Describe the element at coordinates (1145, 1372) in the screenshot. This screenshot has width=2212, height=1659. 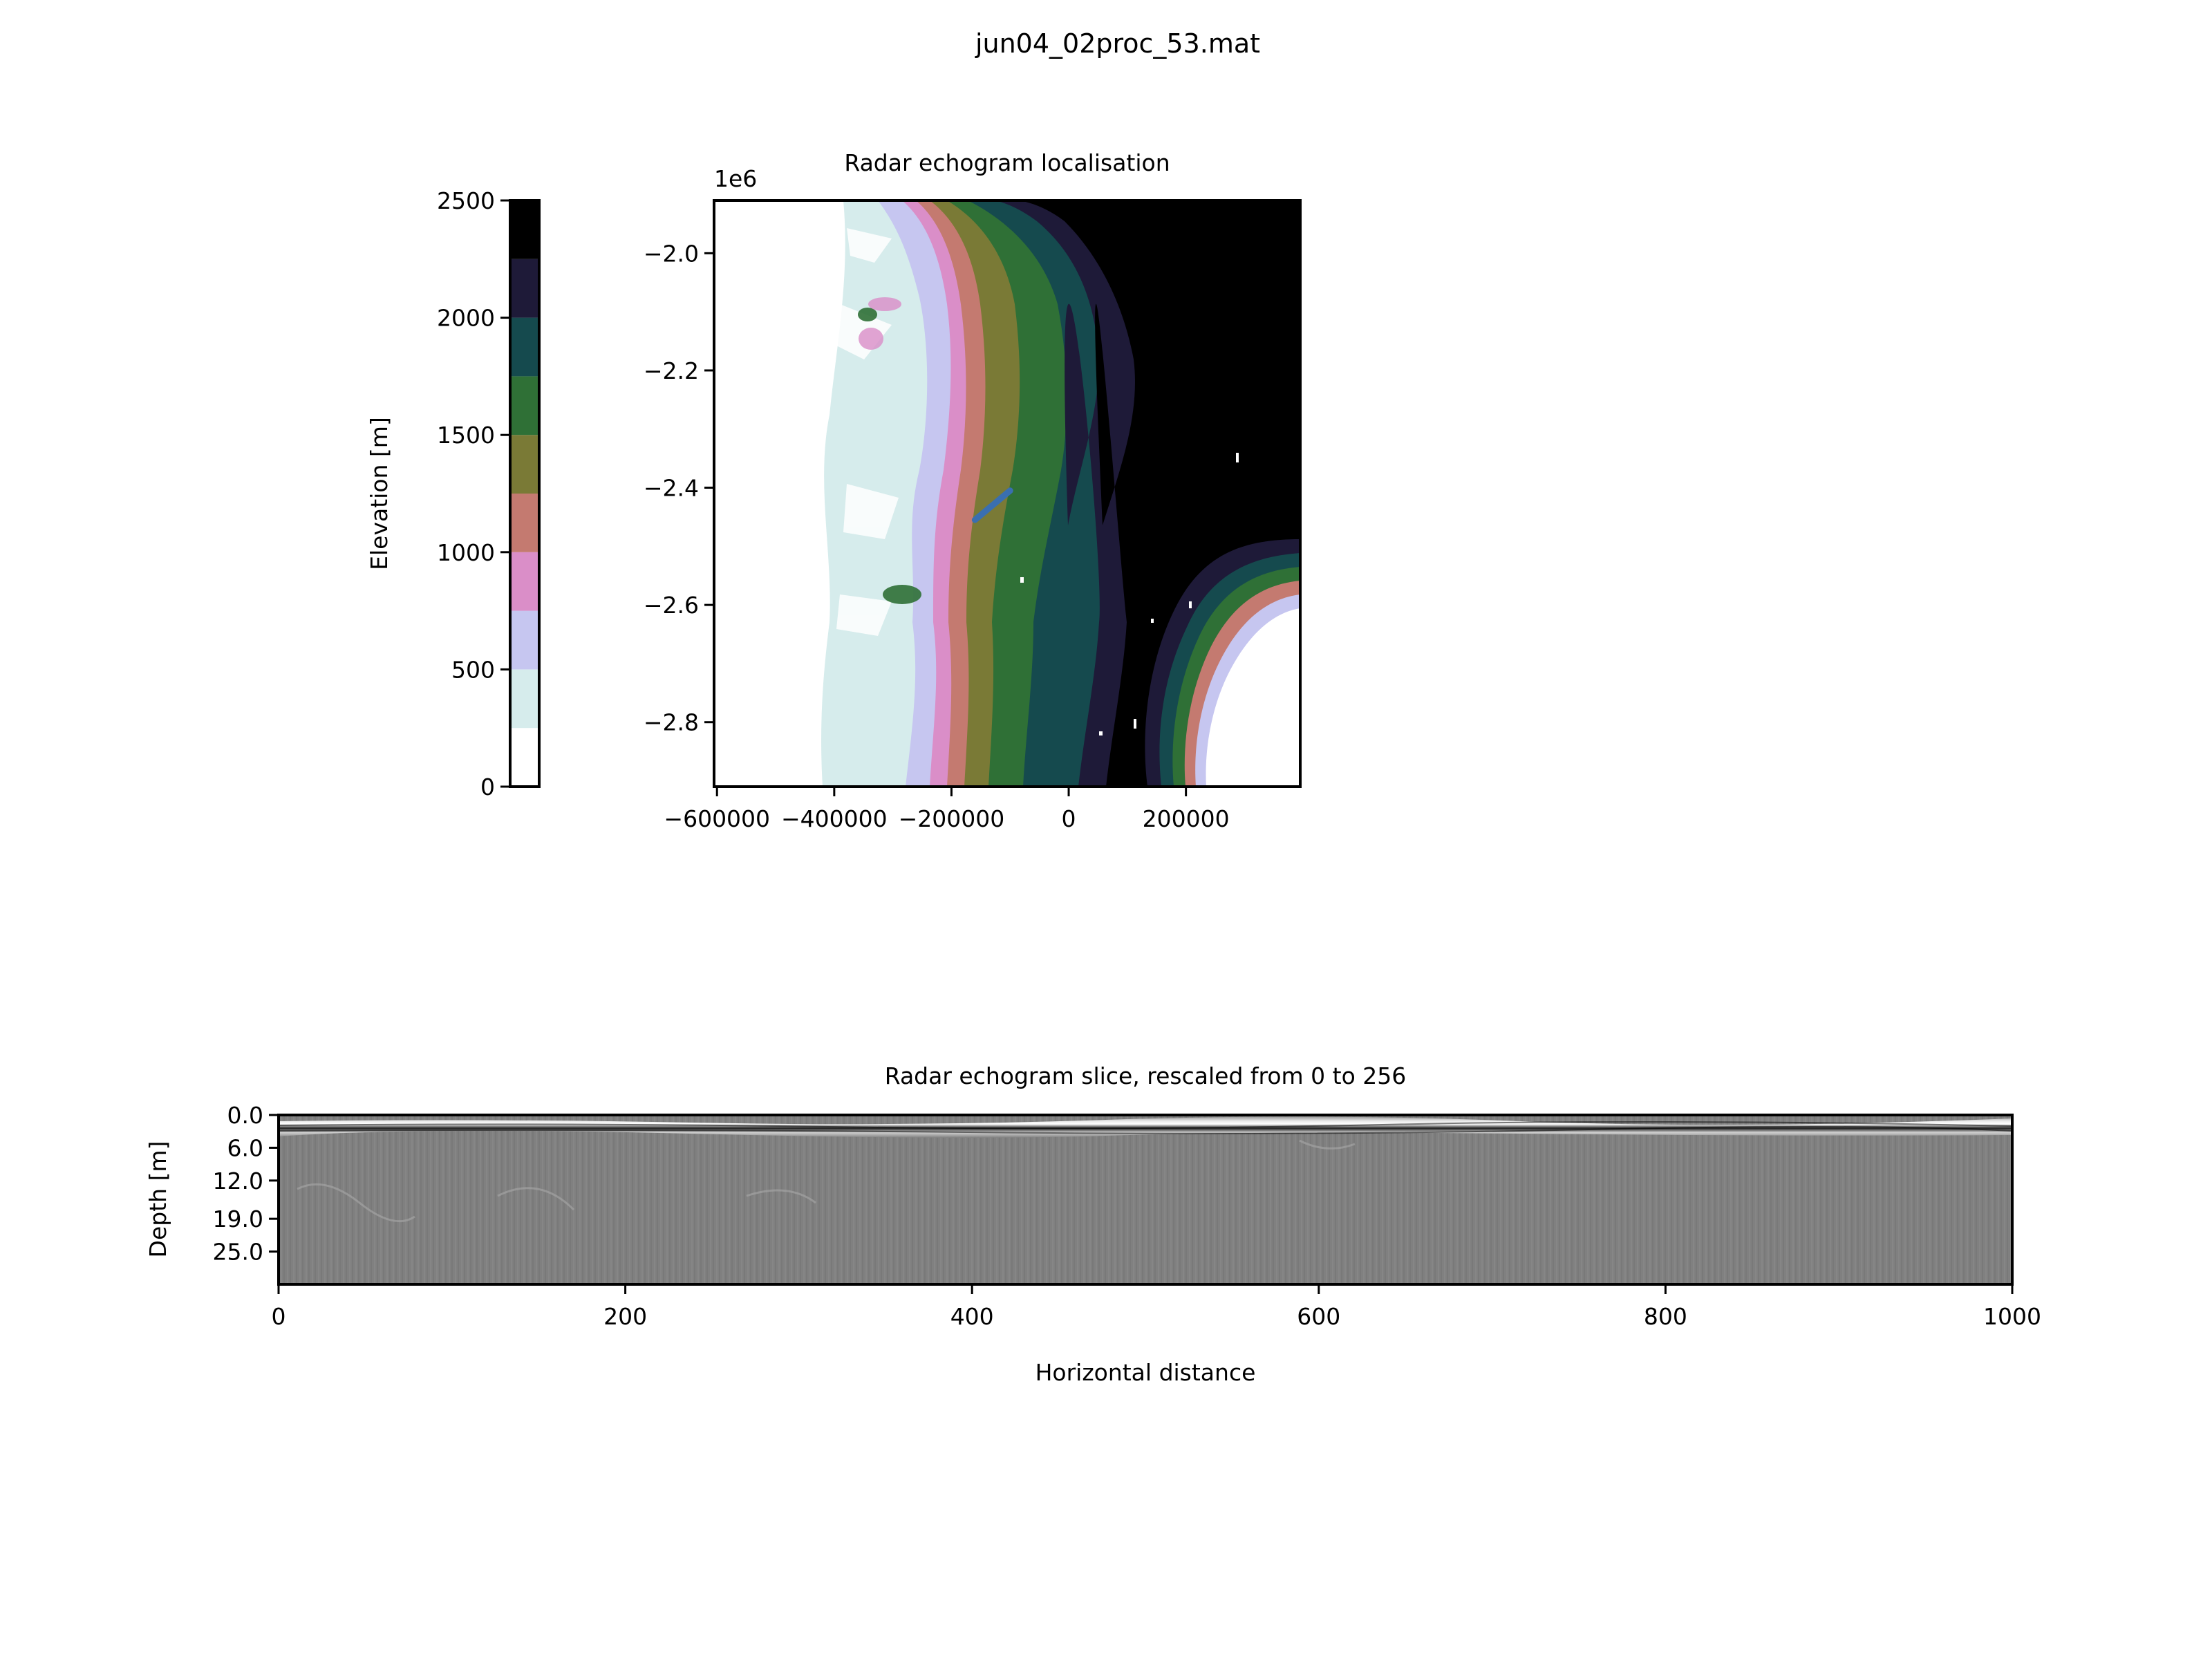
I see `echogram-x-label: Horizontal distance` at that location.